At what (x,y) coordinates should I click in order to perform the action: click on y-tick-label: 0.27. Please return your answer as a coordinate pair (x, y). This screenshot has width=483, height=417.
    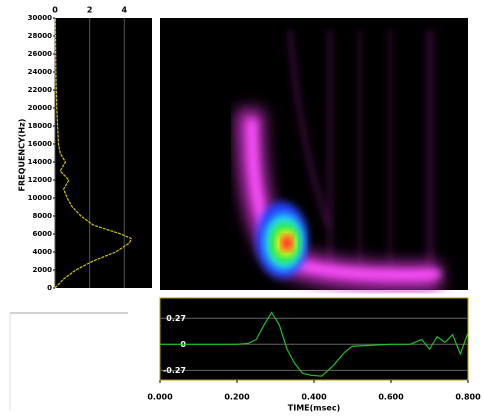
    Looking at the image, I should click on (176, 318).